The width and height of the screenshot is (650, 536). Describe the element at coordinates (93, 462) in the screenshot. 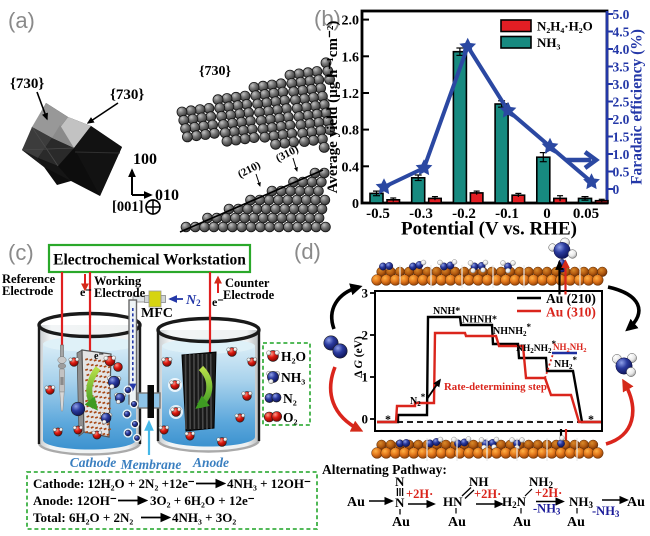

I see `svg-text: Cathode` at that location.